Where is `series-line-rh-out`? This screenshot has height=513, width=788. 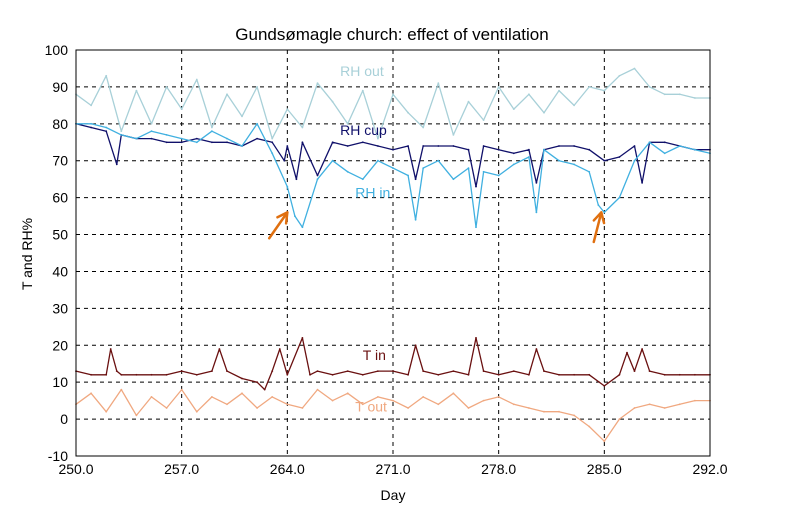 series-line-rh-out is located at coordinates (392, 103).